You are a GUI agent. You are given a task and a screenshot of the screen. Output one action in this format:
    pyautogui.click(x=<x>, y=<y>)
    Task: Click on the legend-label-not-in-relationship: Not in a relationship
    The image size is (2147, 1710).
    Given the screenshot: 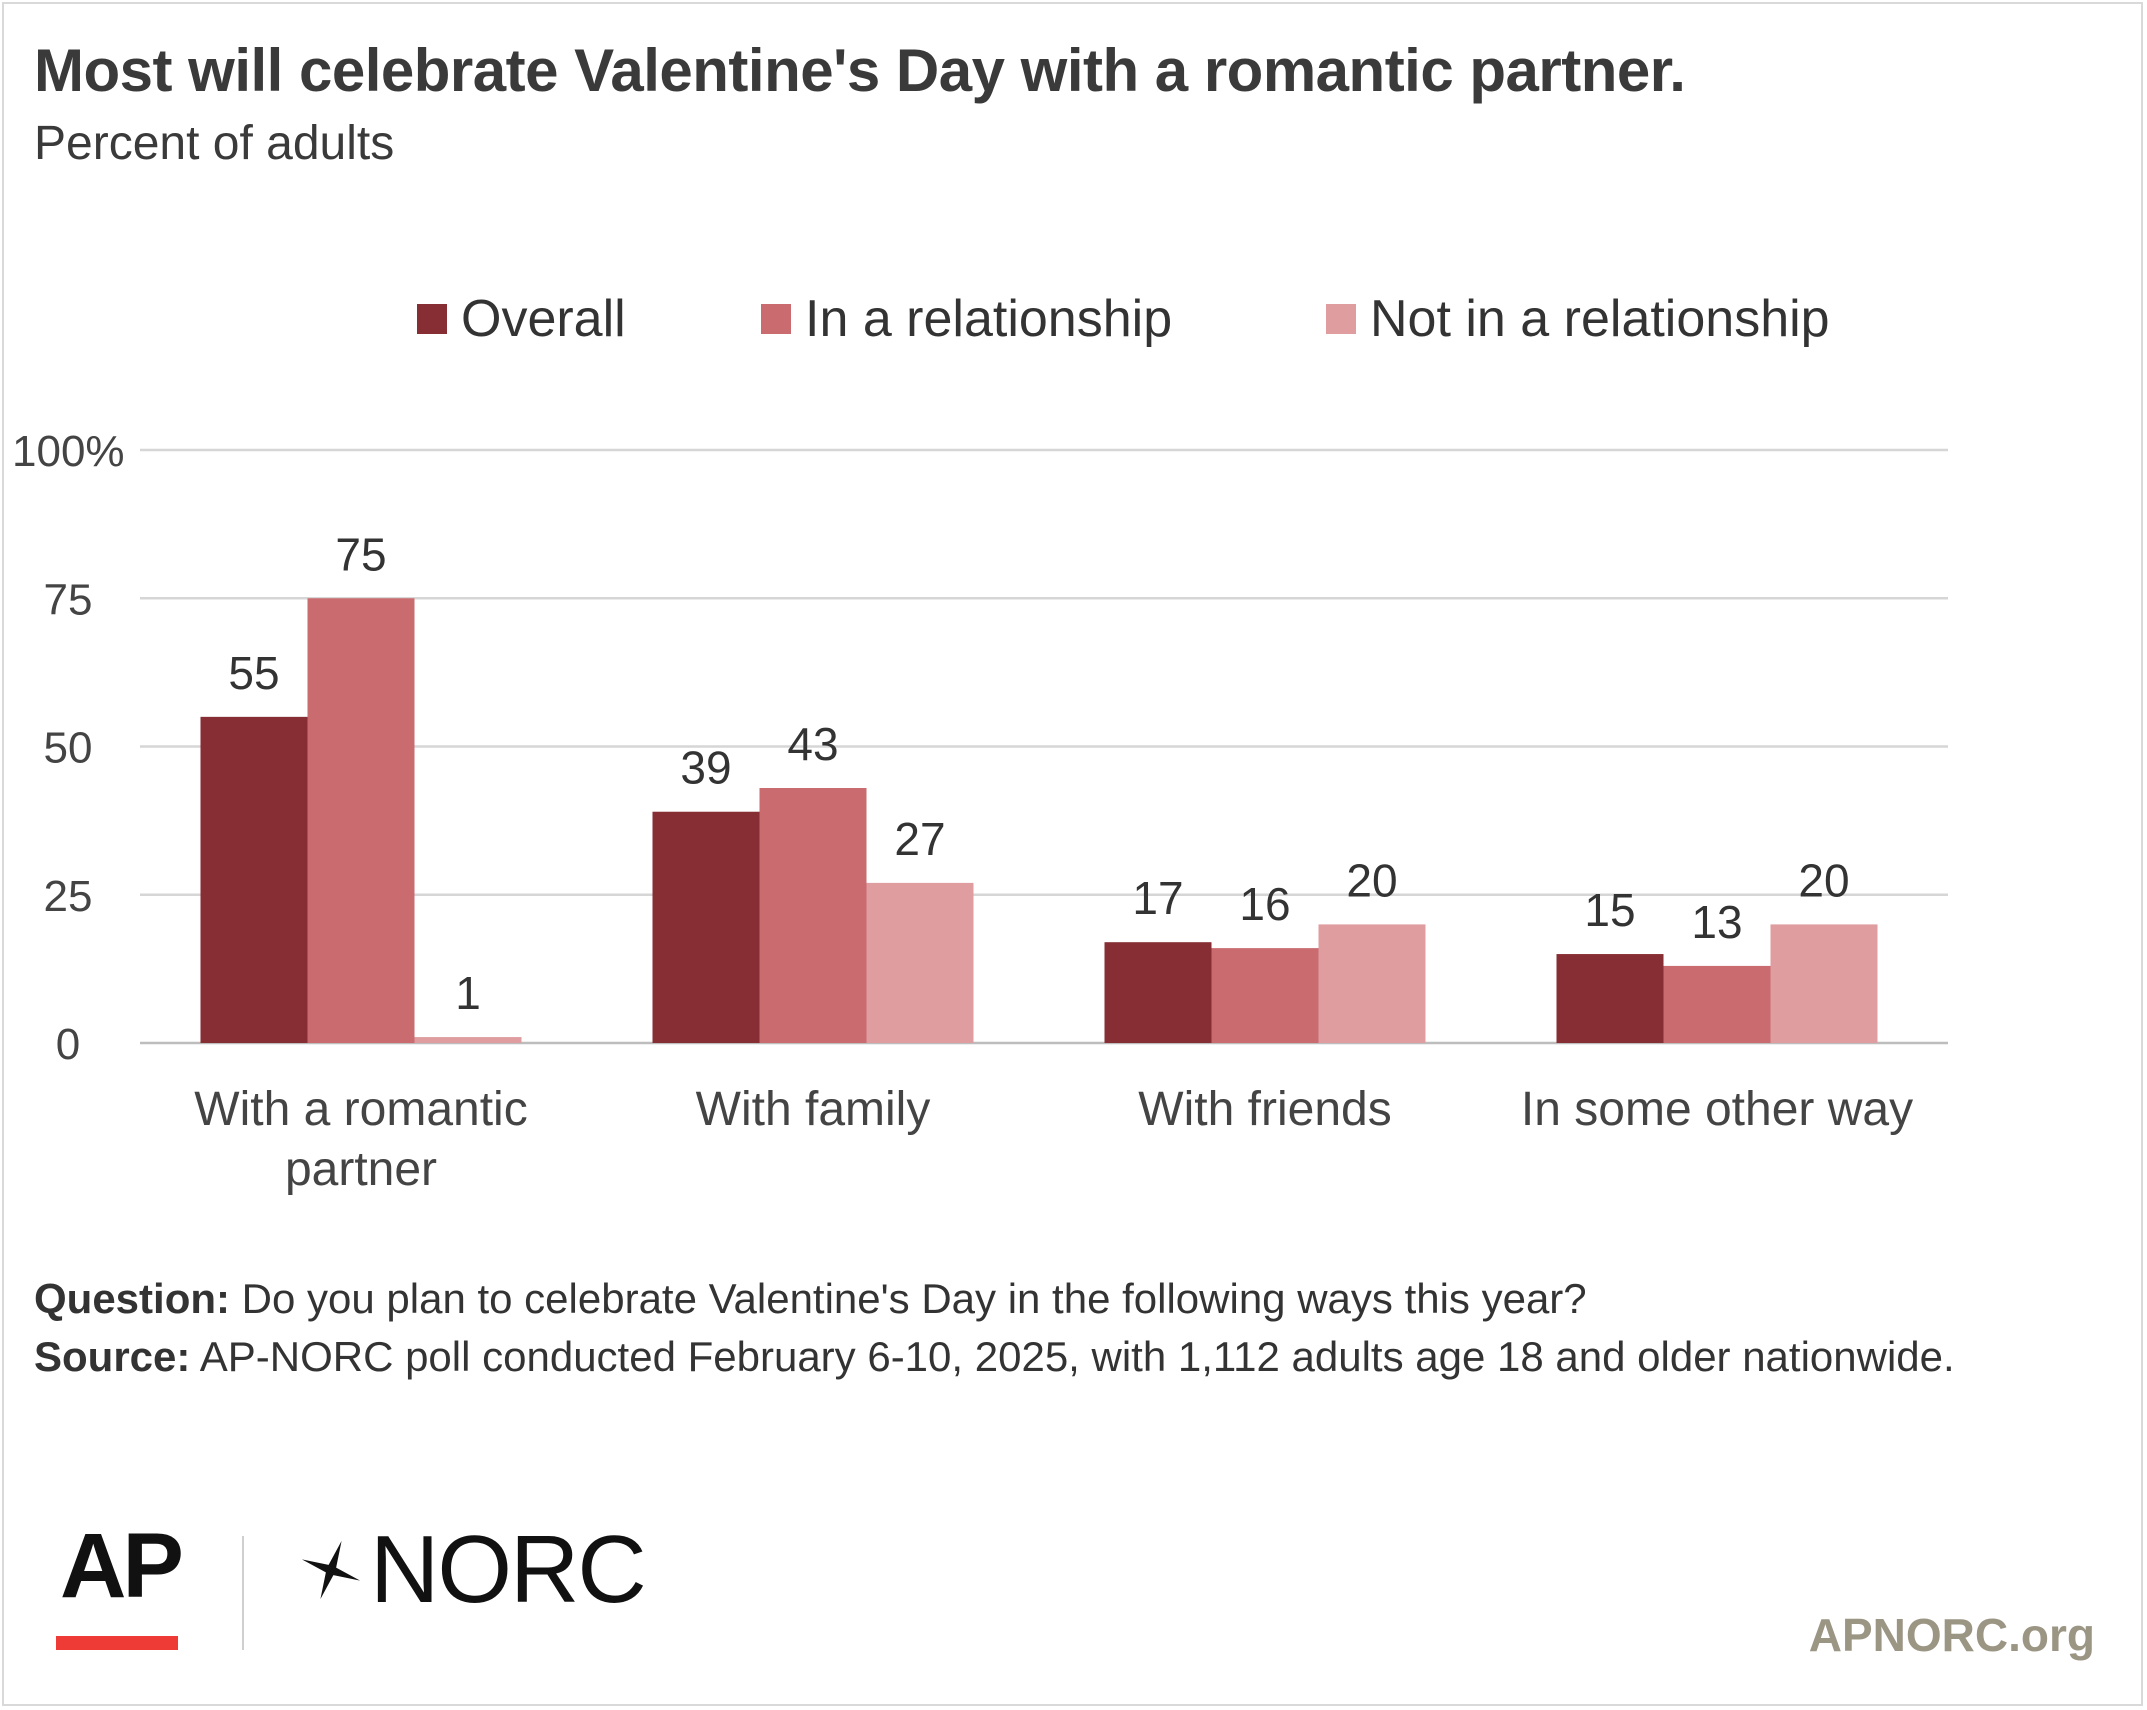 What is the action you would take?
    pyautogui.click(x=1600, y=319)
    